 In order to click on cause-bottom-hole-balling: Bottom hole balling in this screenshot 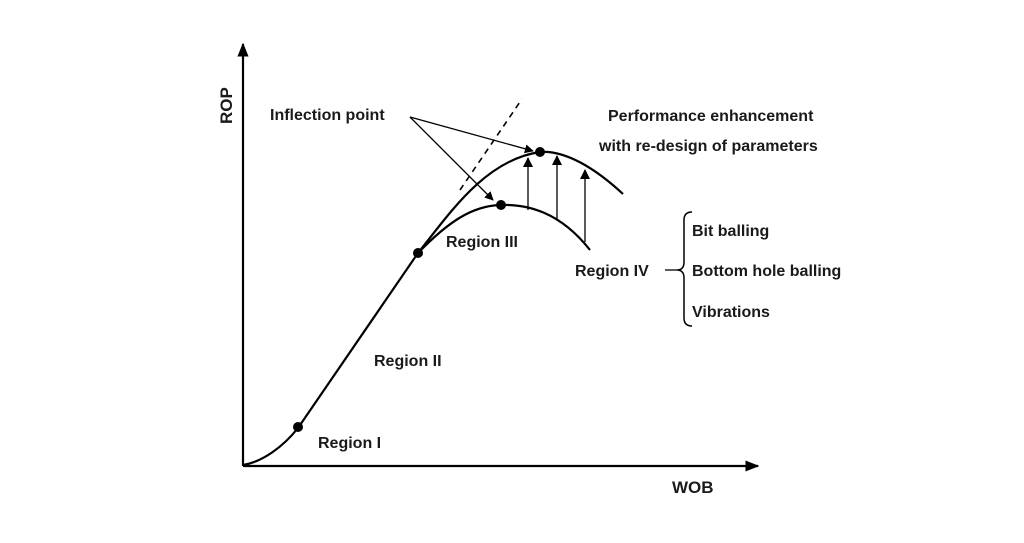, I will do `click(766, 271)`.